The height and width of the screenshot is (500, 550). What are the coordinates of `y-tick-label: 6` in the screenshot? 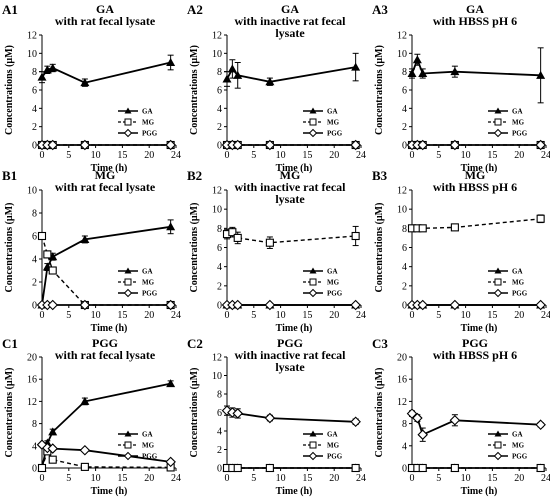 It's located at (219, 91).